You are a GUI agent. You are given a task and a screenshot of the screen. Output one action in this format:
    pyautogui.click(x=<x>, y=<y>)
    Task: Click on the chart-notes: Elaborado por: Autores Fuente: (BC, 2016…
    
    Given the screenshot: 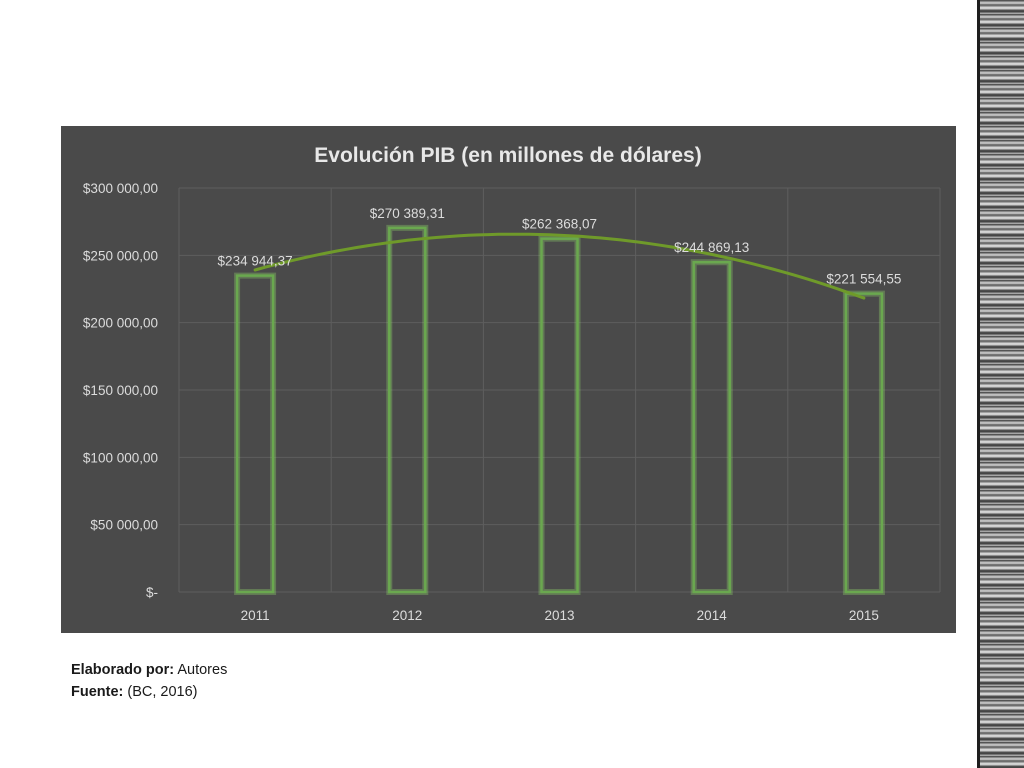 What is the action you would take?
    pyautogui.click(x=149, y=681)
    